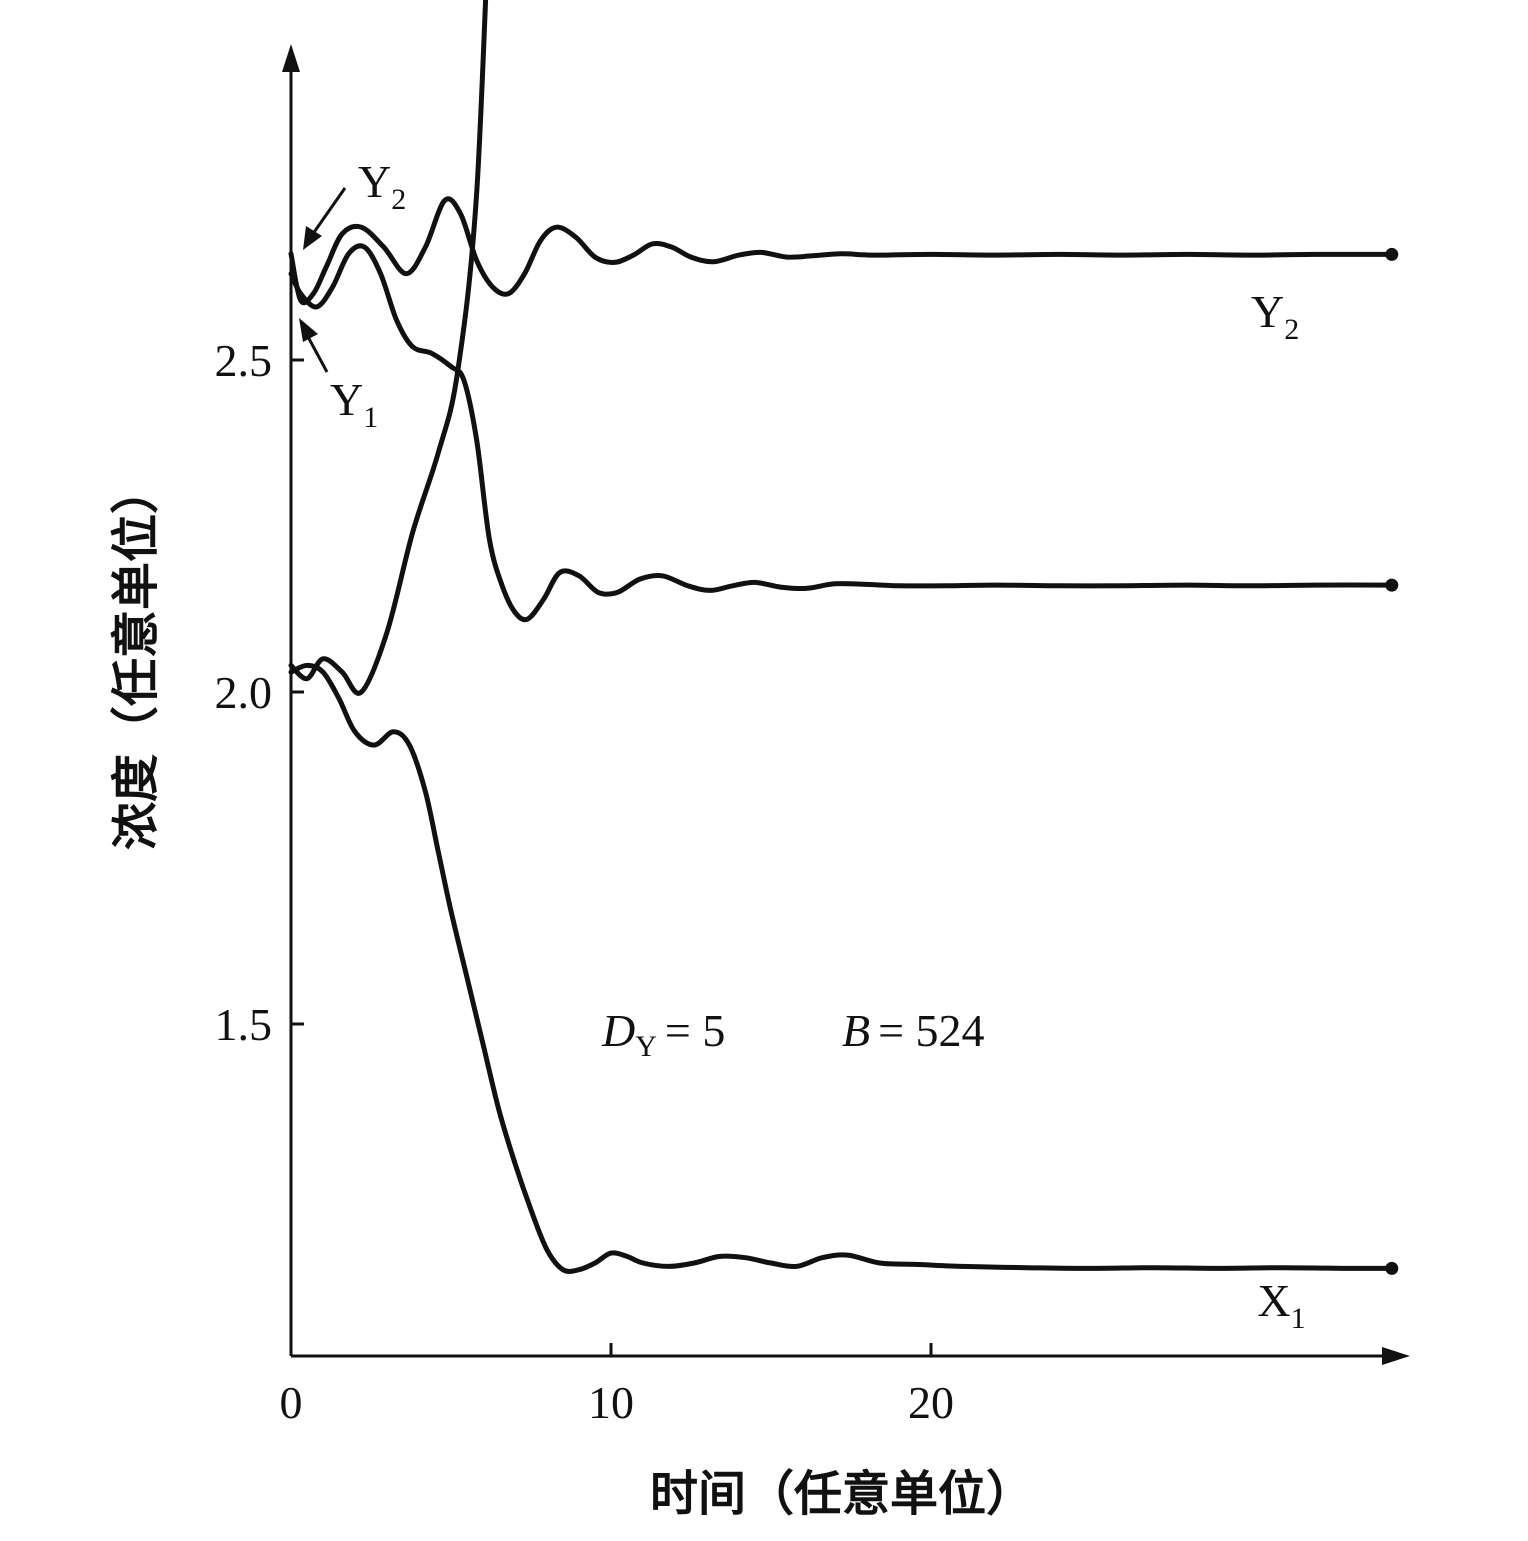  I want to click on y2-pointer-line, so click(327, 213).